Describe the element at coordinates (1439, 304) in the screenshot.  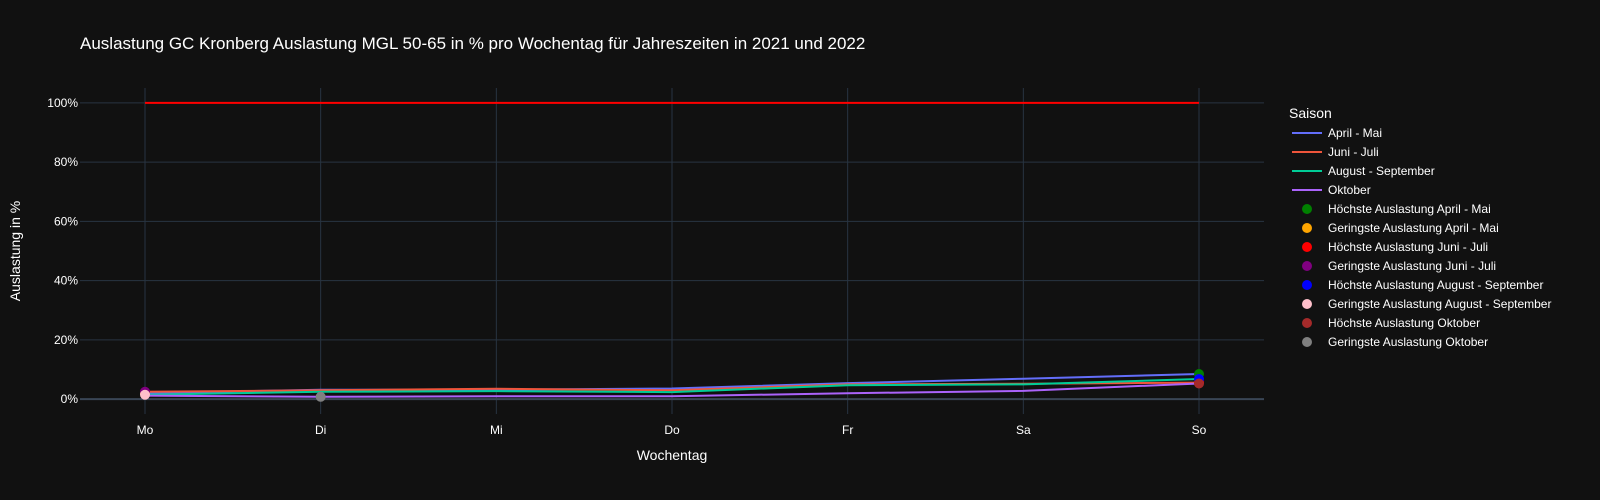
I see `legend-label: Geringste Auslastung August - September` at that location.